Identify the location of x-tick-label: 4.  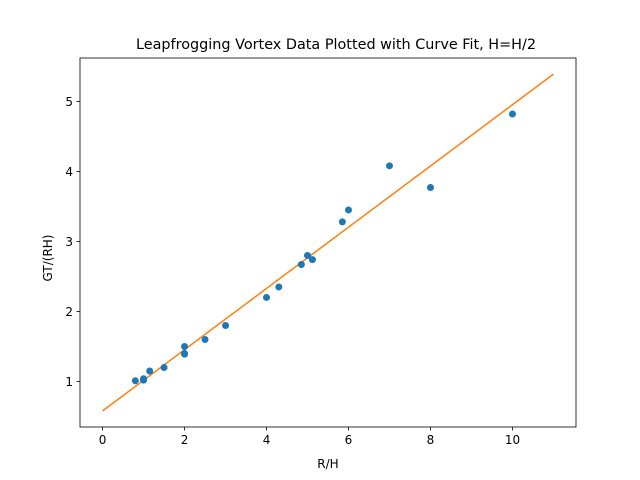
(267, 440).